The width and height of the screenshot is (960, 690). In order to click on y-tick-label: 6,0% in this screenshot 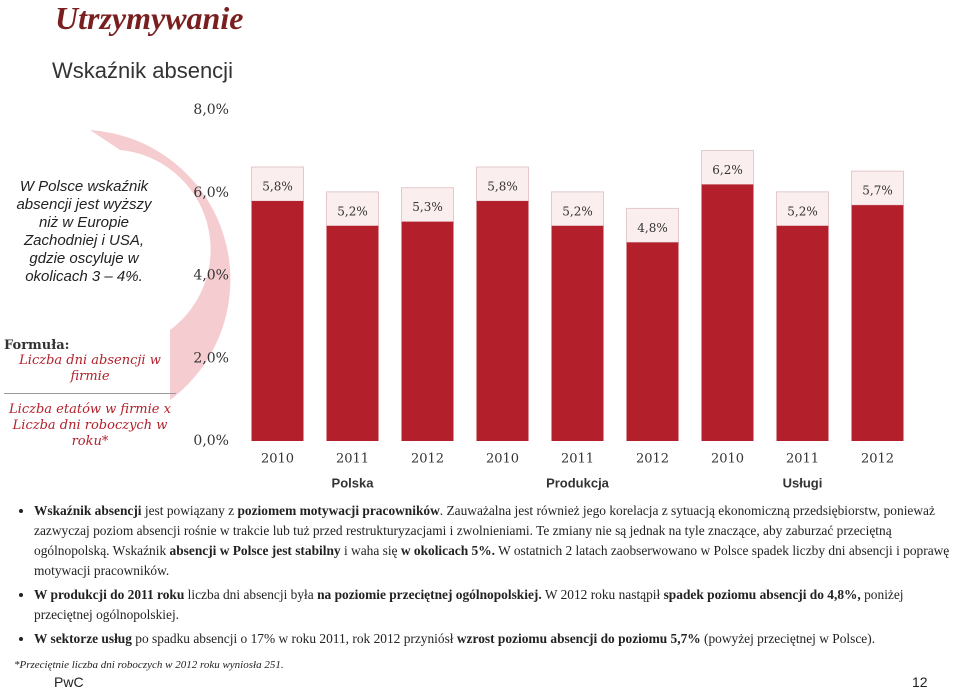, I will do `click(211, 193)`.